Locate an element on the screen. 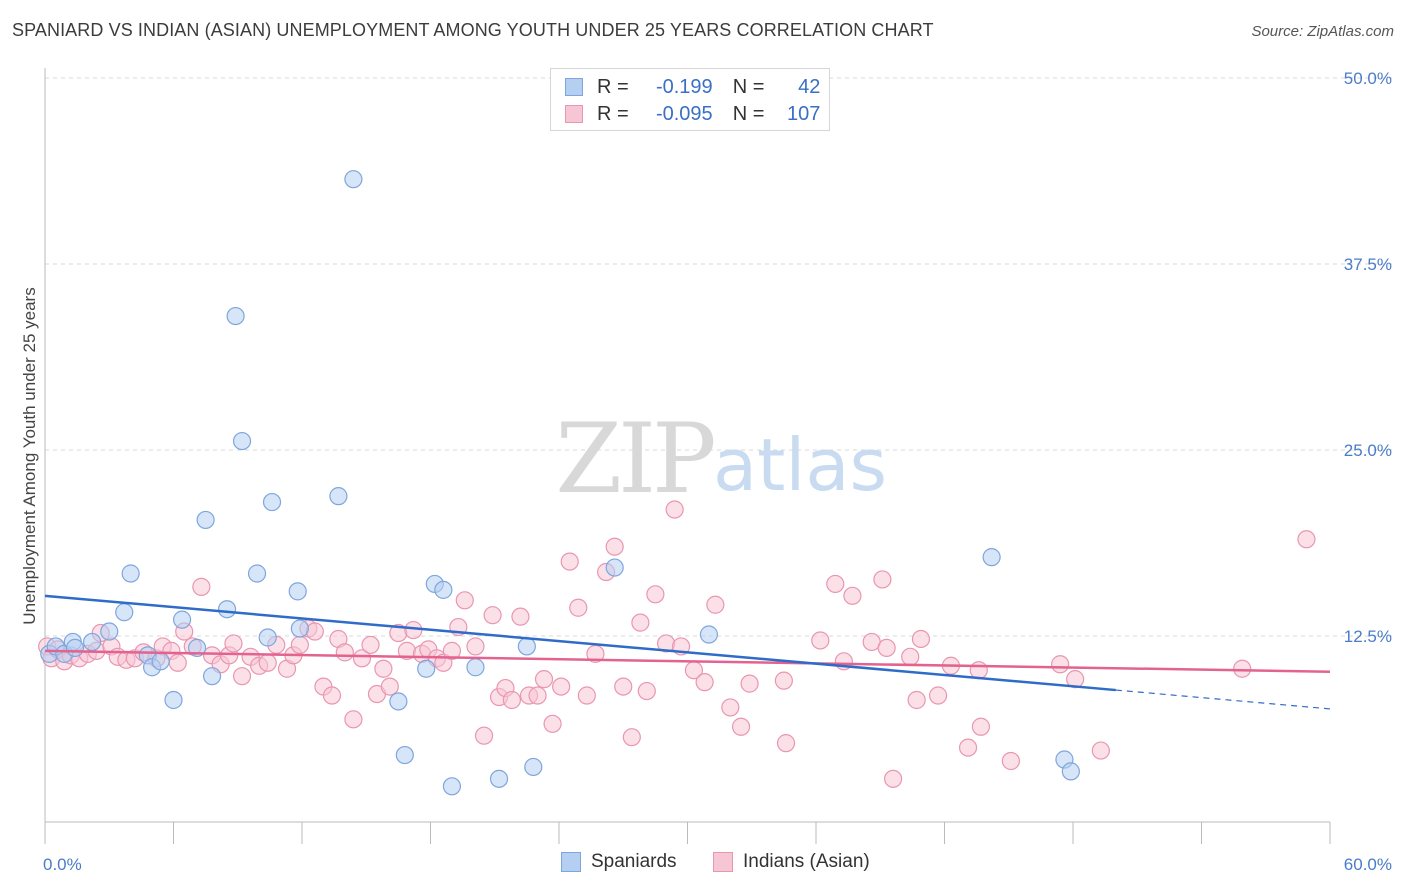  legend-n-label: N = is located at coordinates (748, 86).